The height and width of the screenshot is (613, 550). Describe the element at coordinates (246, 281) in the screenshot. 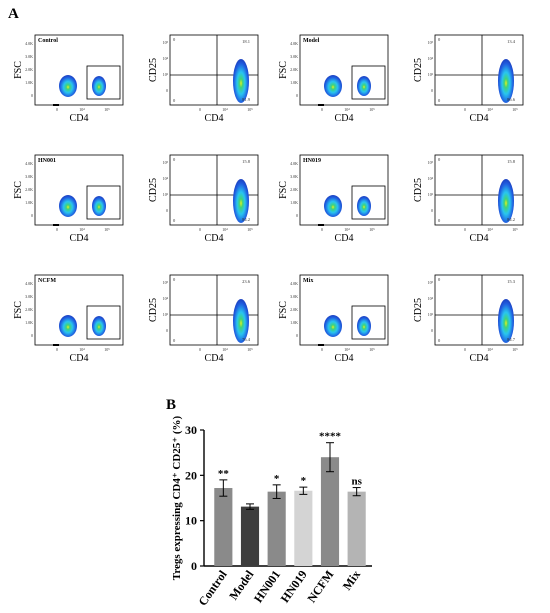

I see `quadrant-top-value: 23.6` at that location.